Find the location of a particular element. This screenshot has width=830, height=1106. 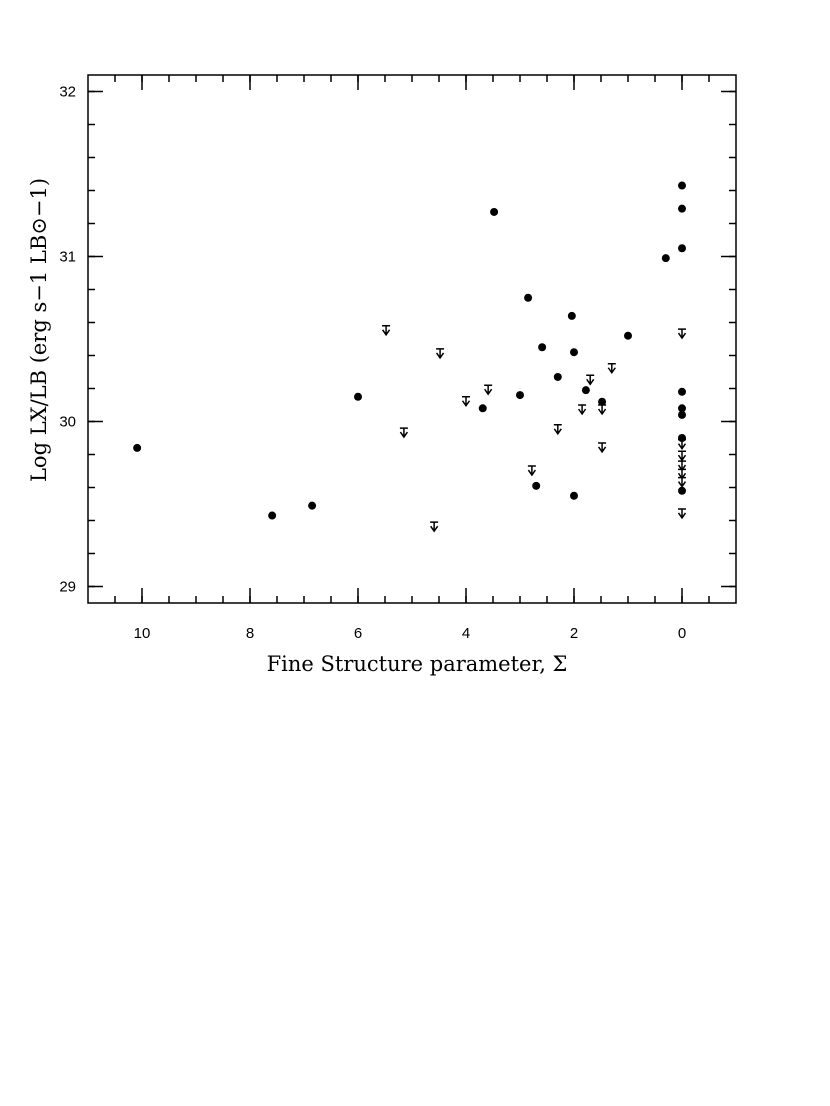

y-axis-label: Log LX/LB (erg s−1 LB⊙−1) is located at coordinates (39, 330).